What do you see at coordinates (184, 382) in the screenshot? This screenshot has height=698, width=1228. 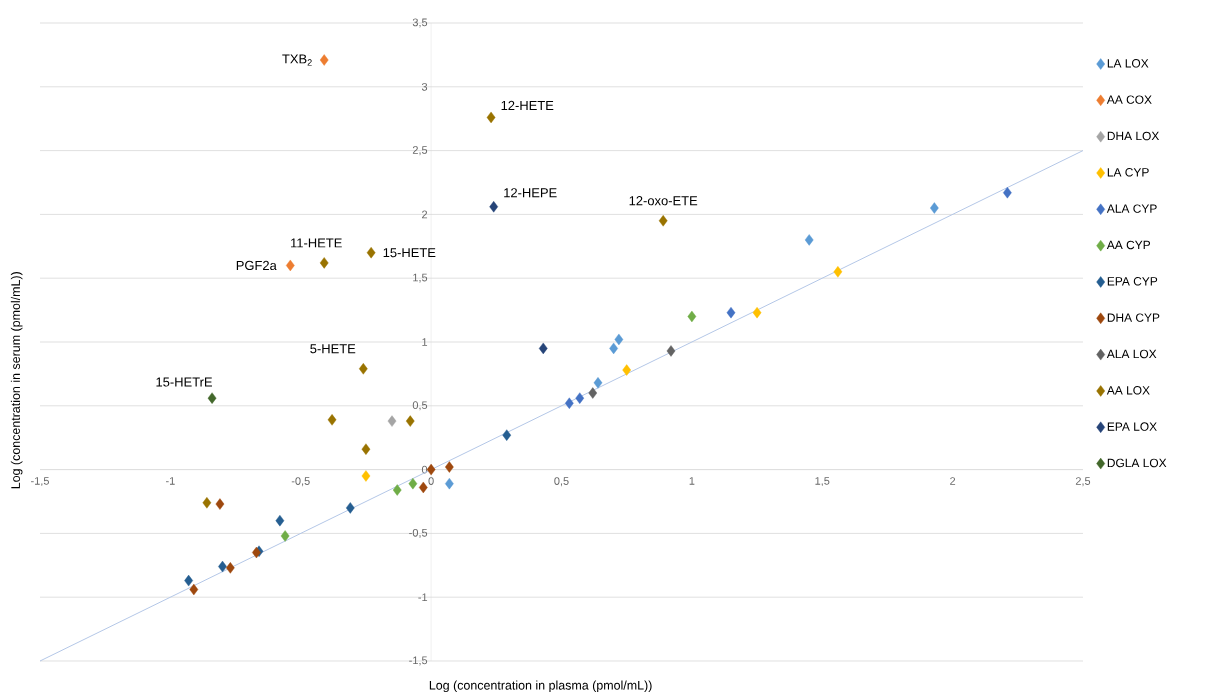 I see `annotation: 15-HETrE` at bounding box center [184, 382].